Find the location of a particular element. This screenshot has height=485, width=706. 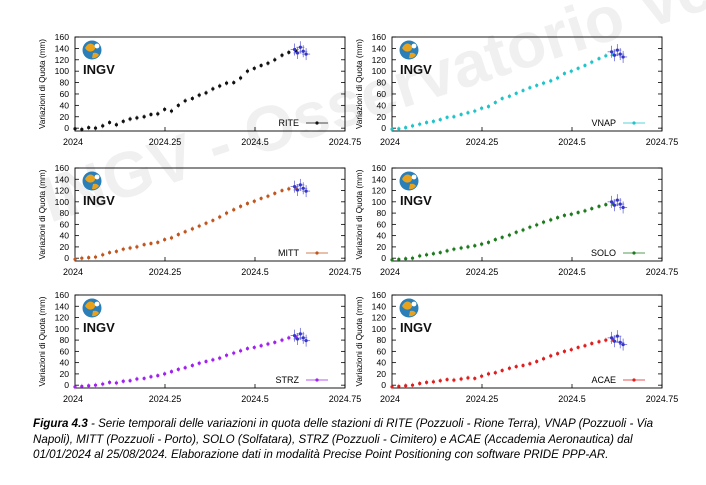

y-tick-label: 160 is located at coordinates (379, 37).